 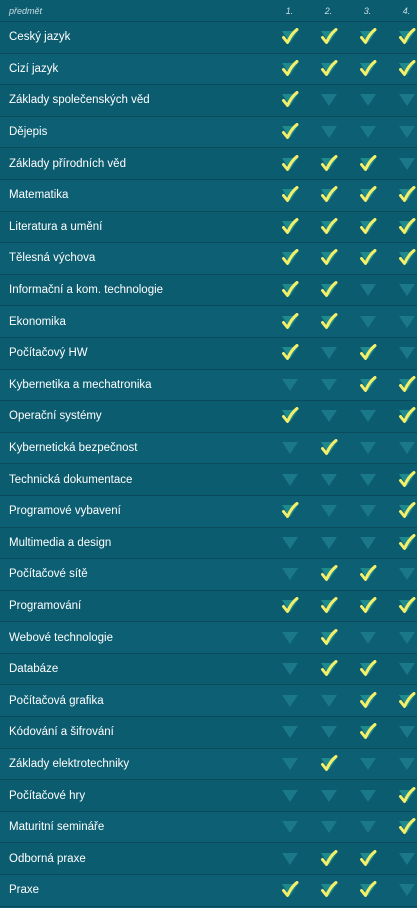 What do you see at coordinates (69, 763) in the screenshot?
I see `subject-name: Základy elektrotechniky` at bounding box center [69, 763].